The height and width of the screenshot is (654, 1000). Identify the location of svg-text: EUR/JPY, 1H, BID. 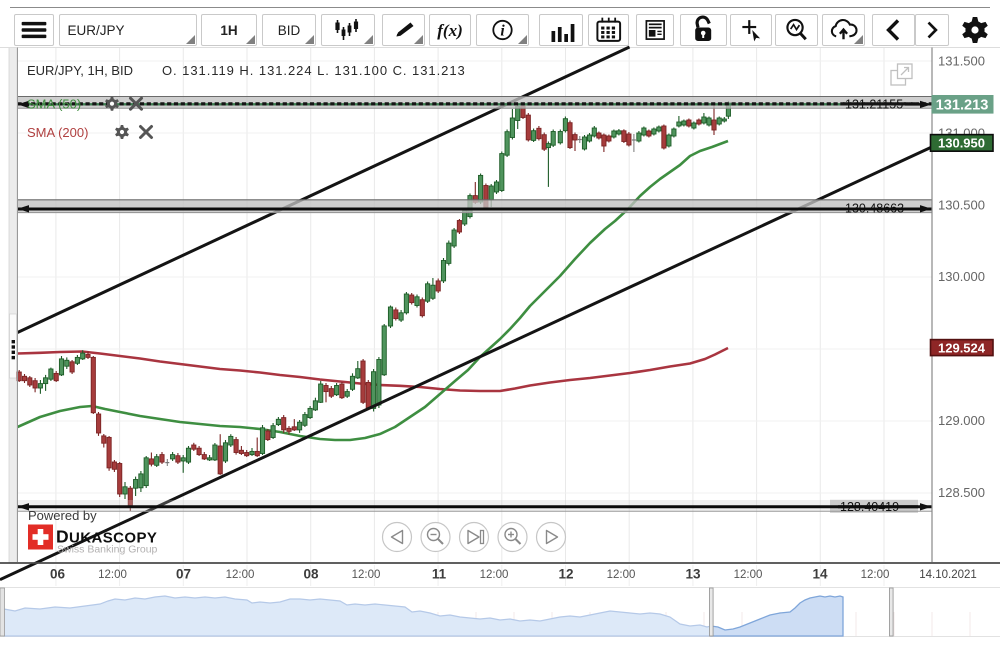
(80, 70).